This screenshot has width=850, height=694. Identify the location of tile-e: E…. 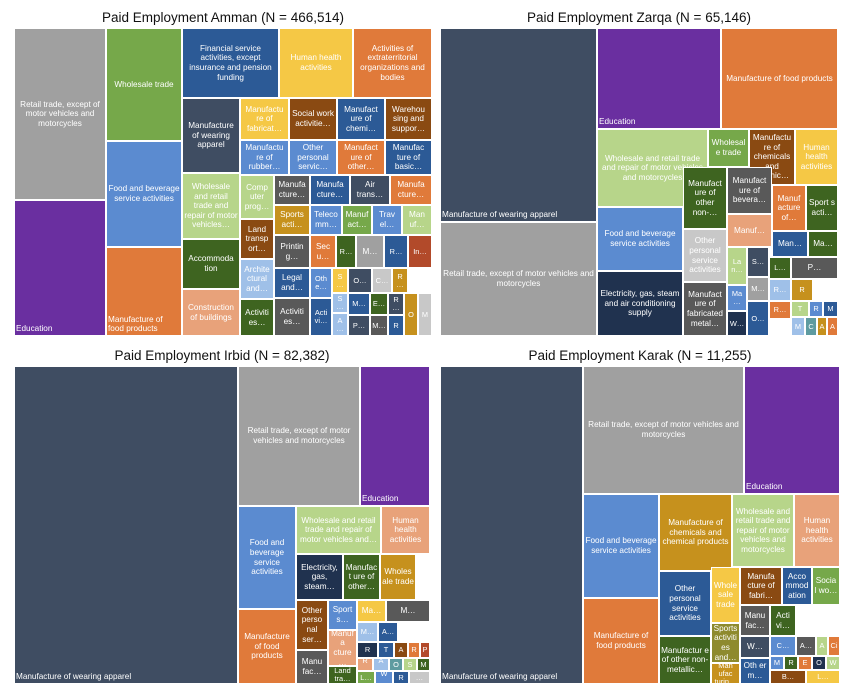
(379, 304).